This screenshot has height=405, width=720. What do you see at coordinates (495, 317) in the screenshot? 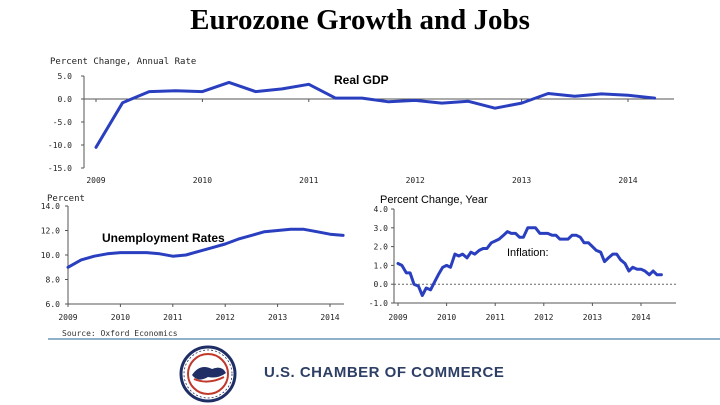
I see `inflation-x-tick-label: 2011` at bounding box center [495, 317].